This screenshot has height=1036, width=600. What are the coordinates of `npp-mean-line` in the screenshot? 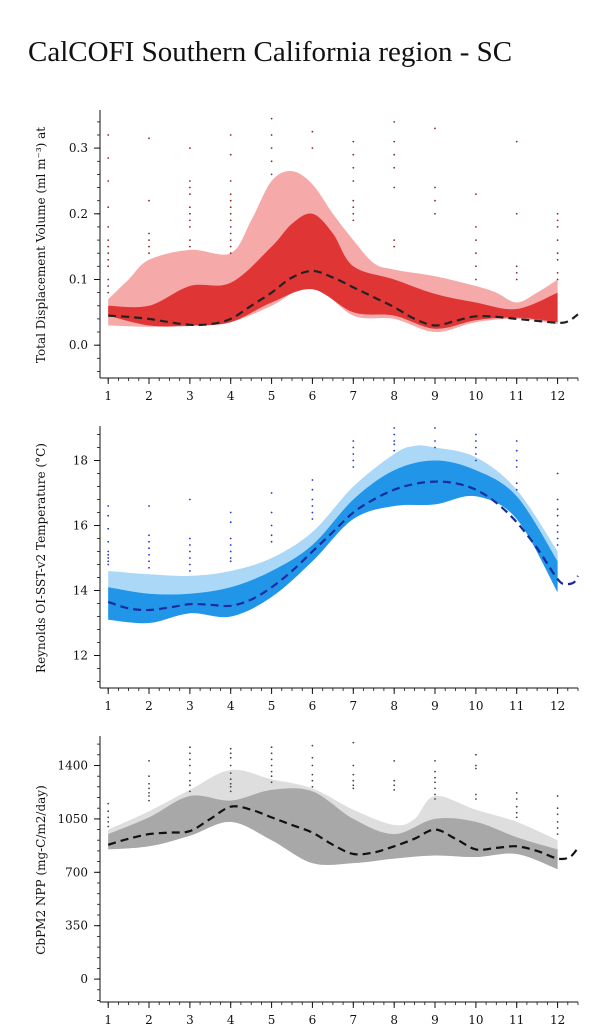 It's located at (343, 833).